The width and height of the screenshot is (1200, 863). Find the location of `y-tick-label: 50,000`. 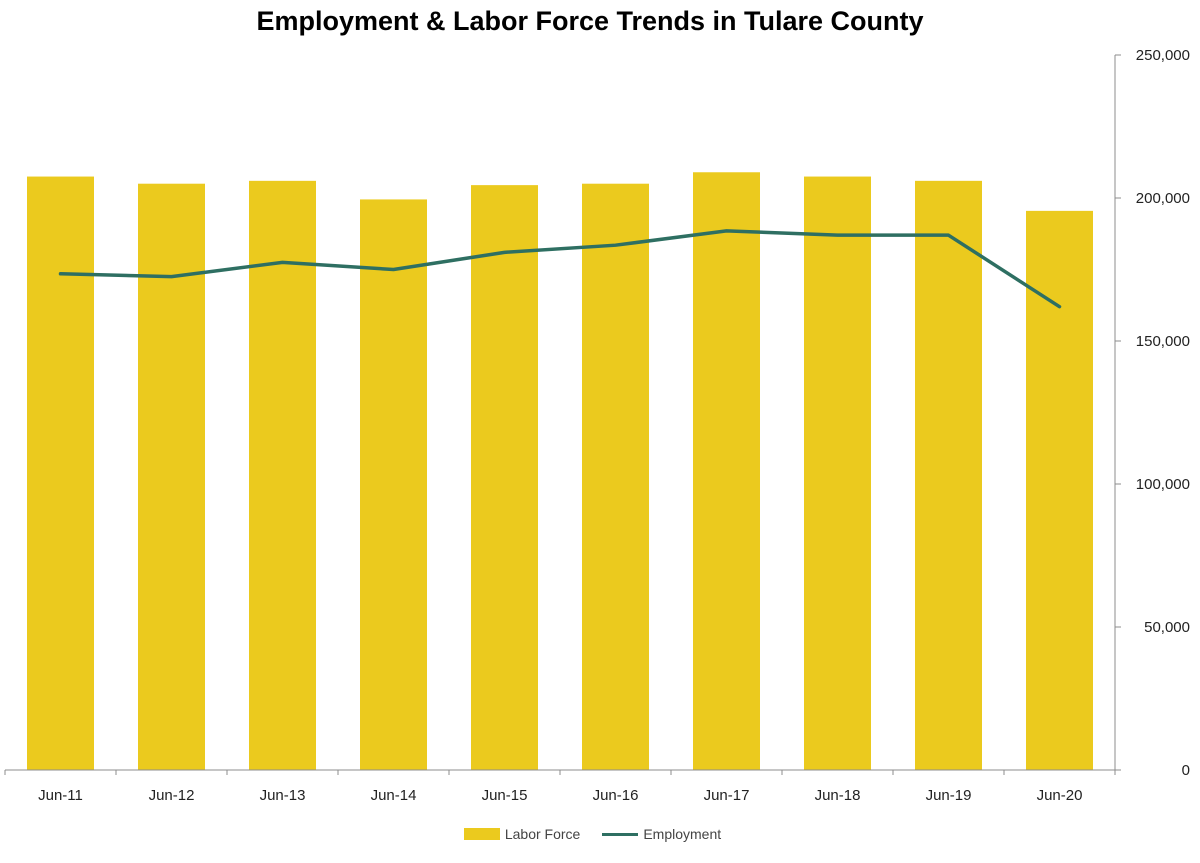

y-tick-label: 50,000 is located at coordinates (1167, 627).